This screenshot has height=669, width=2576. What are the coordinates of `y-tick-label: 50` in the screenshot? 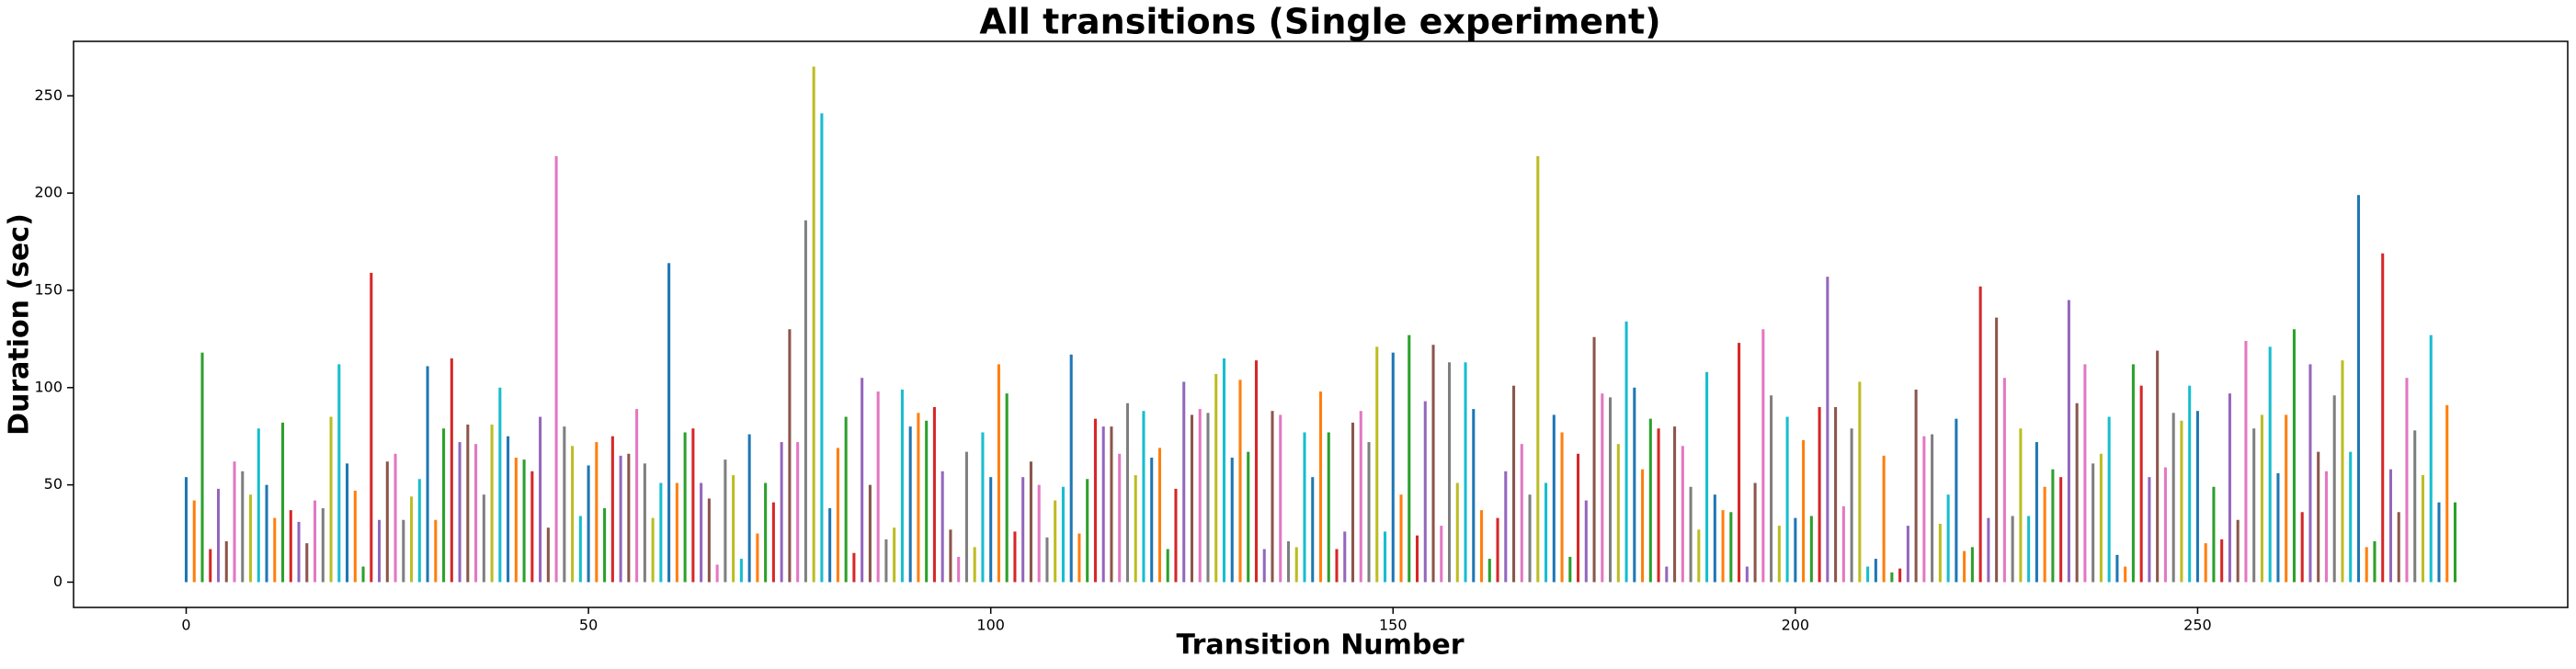 It's located at (53, 484).